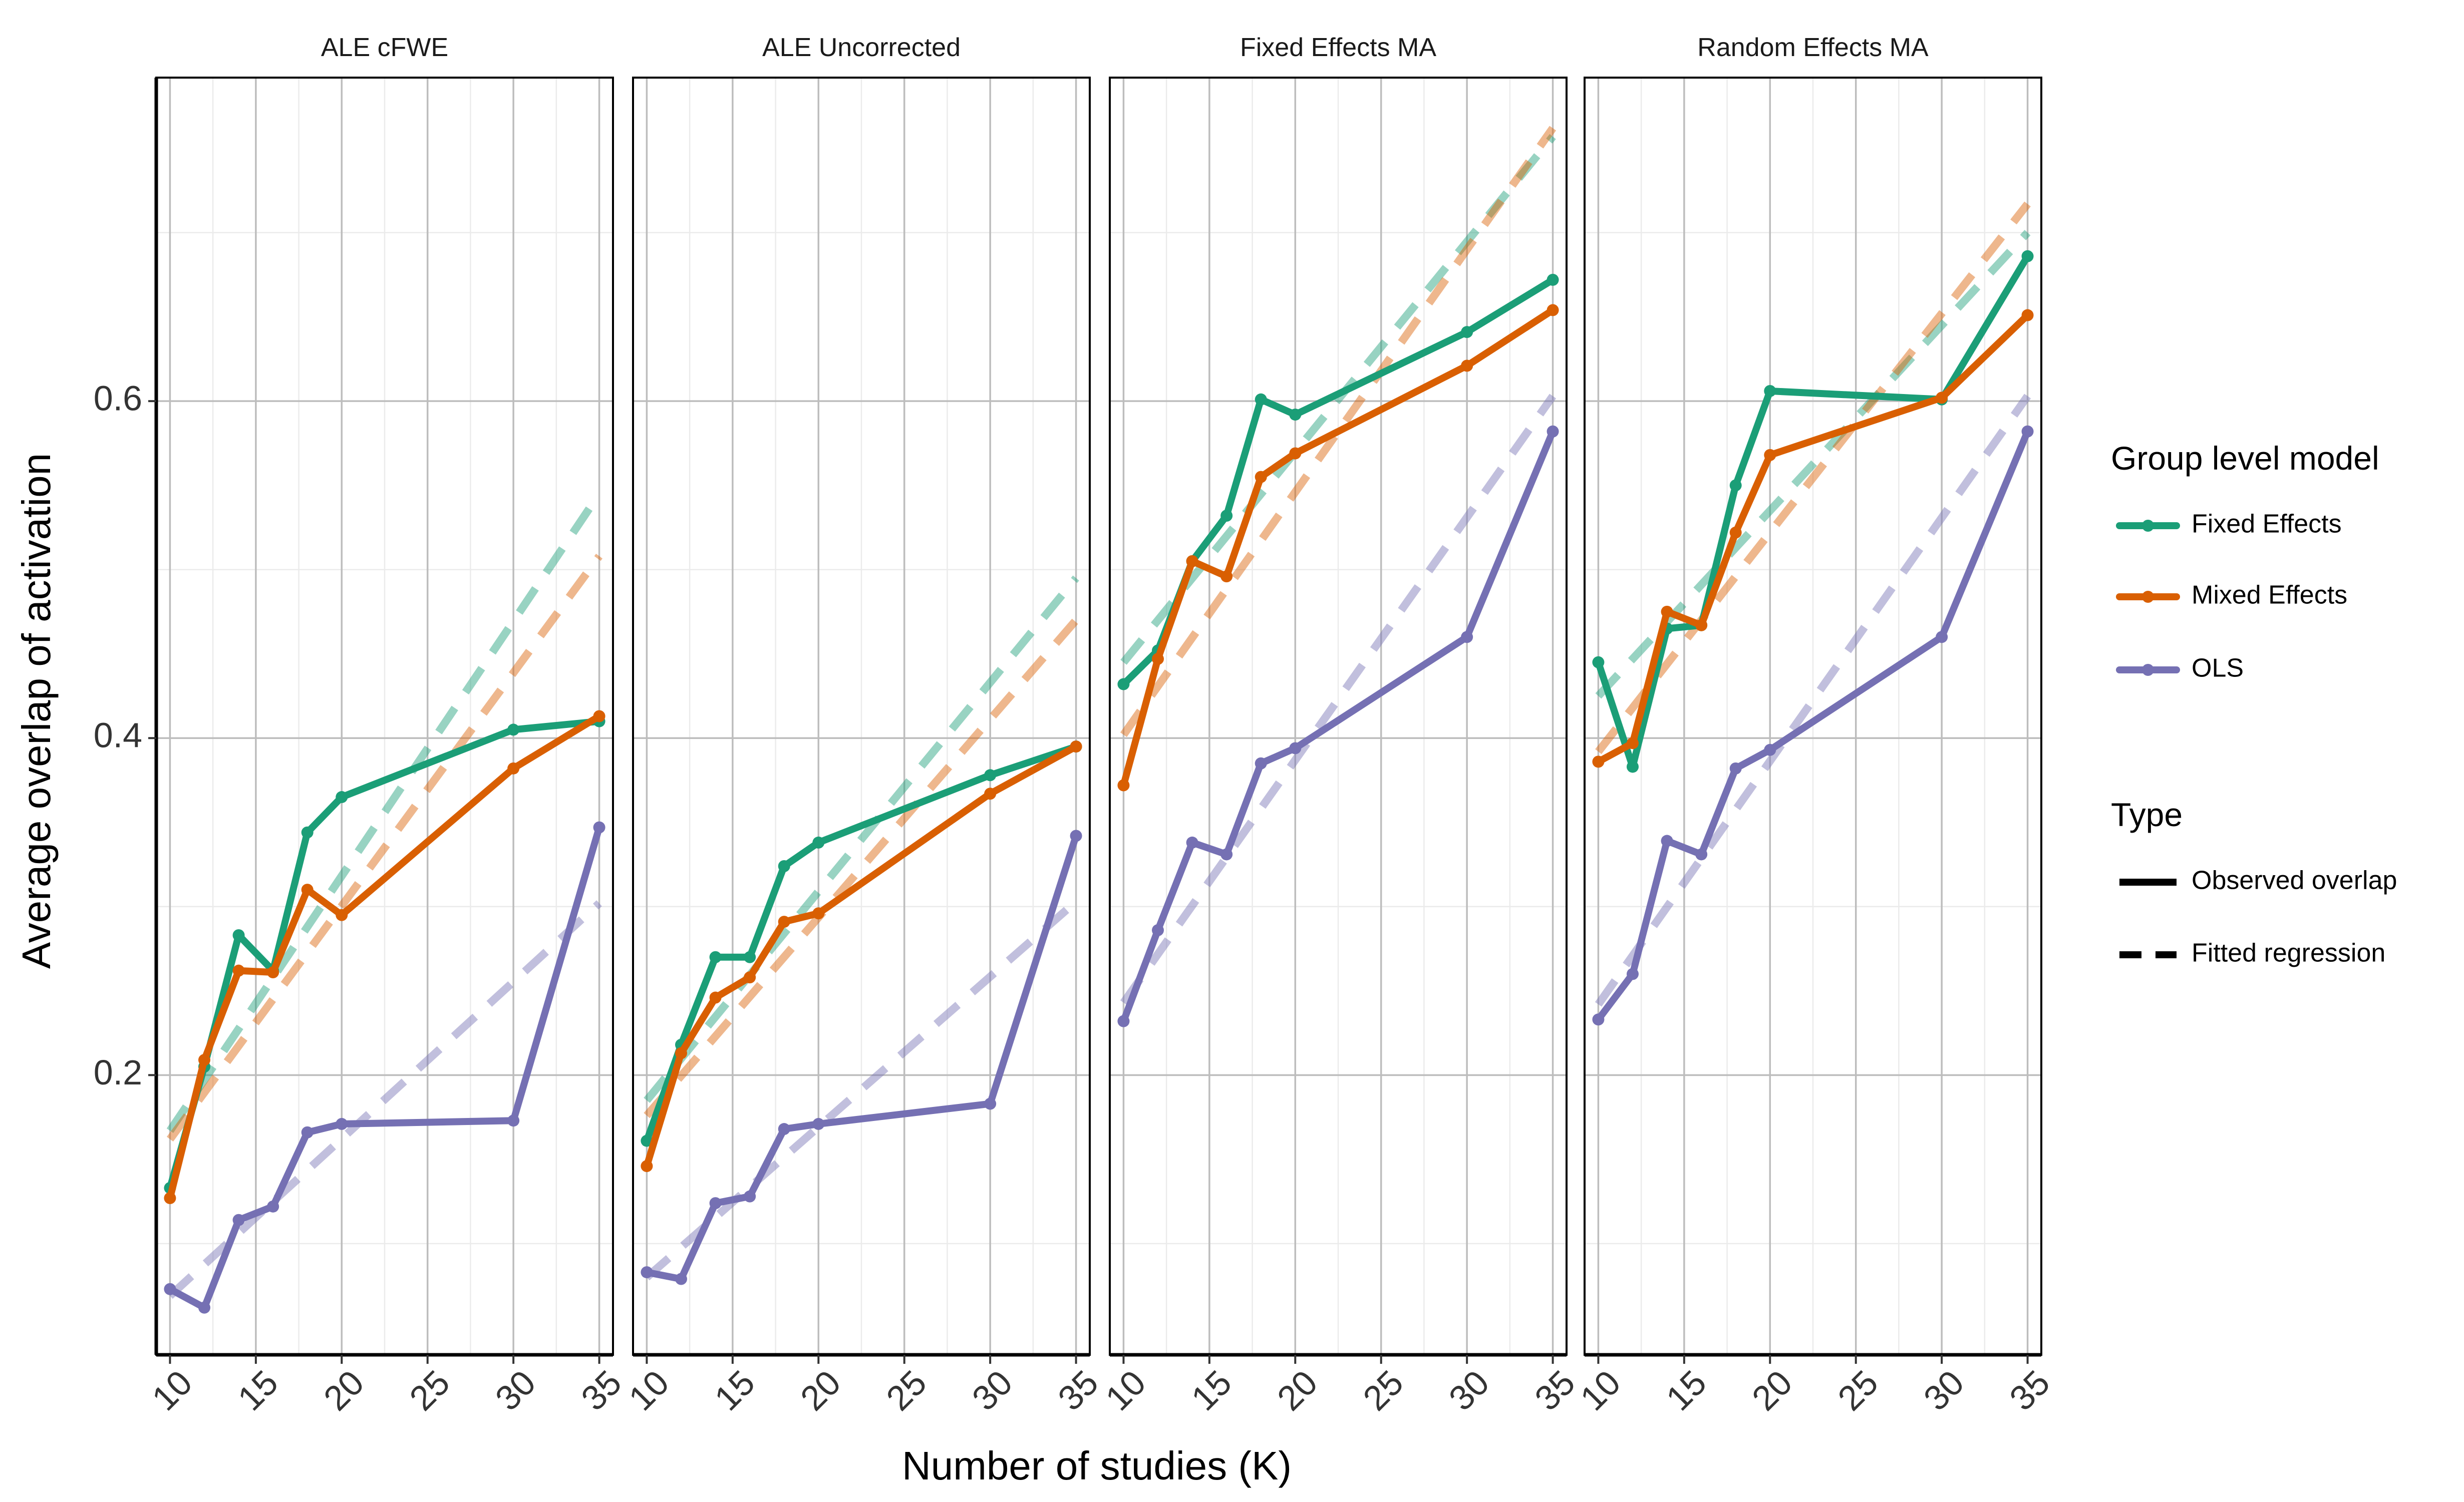 The image size is (2464, 1502). What do you see at coordinates (118, 1073) in the screenshot?
I see `y-tick-label: 0.2` at bounding box center [118, 1073].